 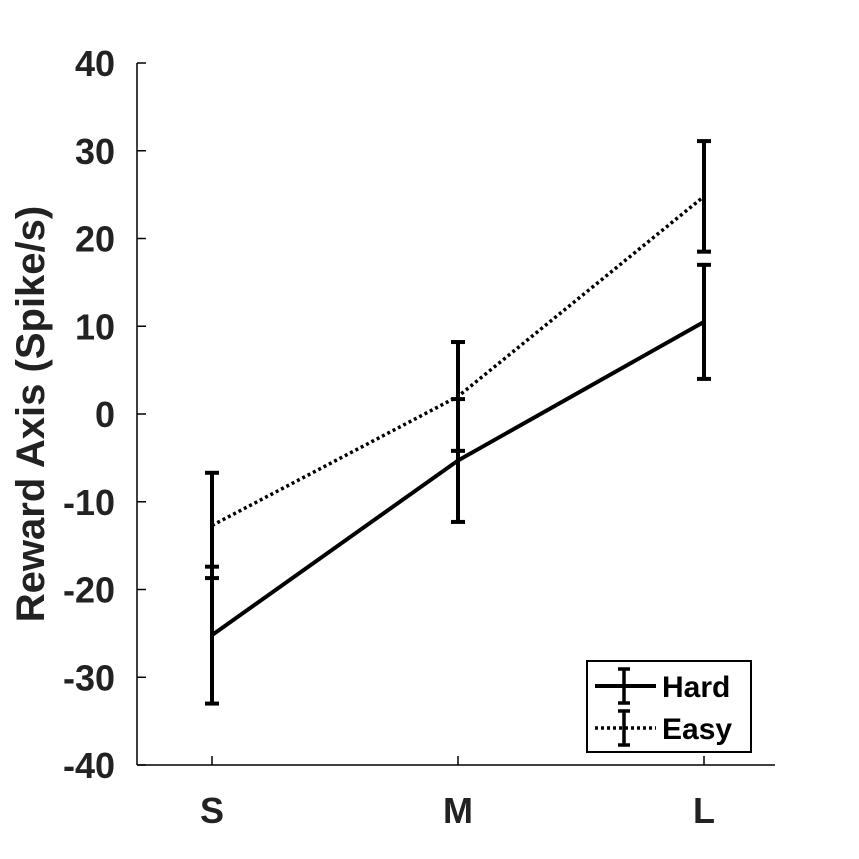 I want to click on legend-box, so click(x=669, y=706).